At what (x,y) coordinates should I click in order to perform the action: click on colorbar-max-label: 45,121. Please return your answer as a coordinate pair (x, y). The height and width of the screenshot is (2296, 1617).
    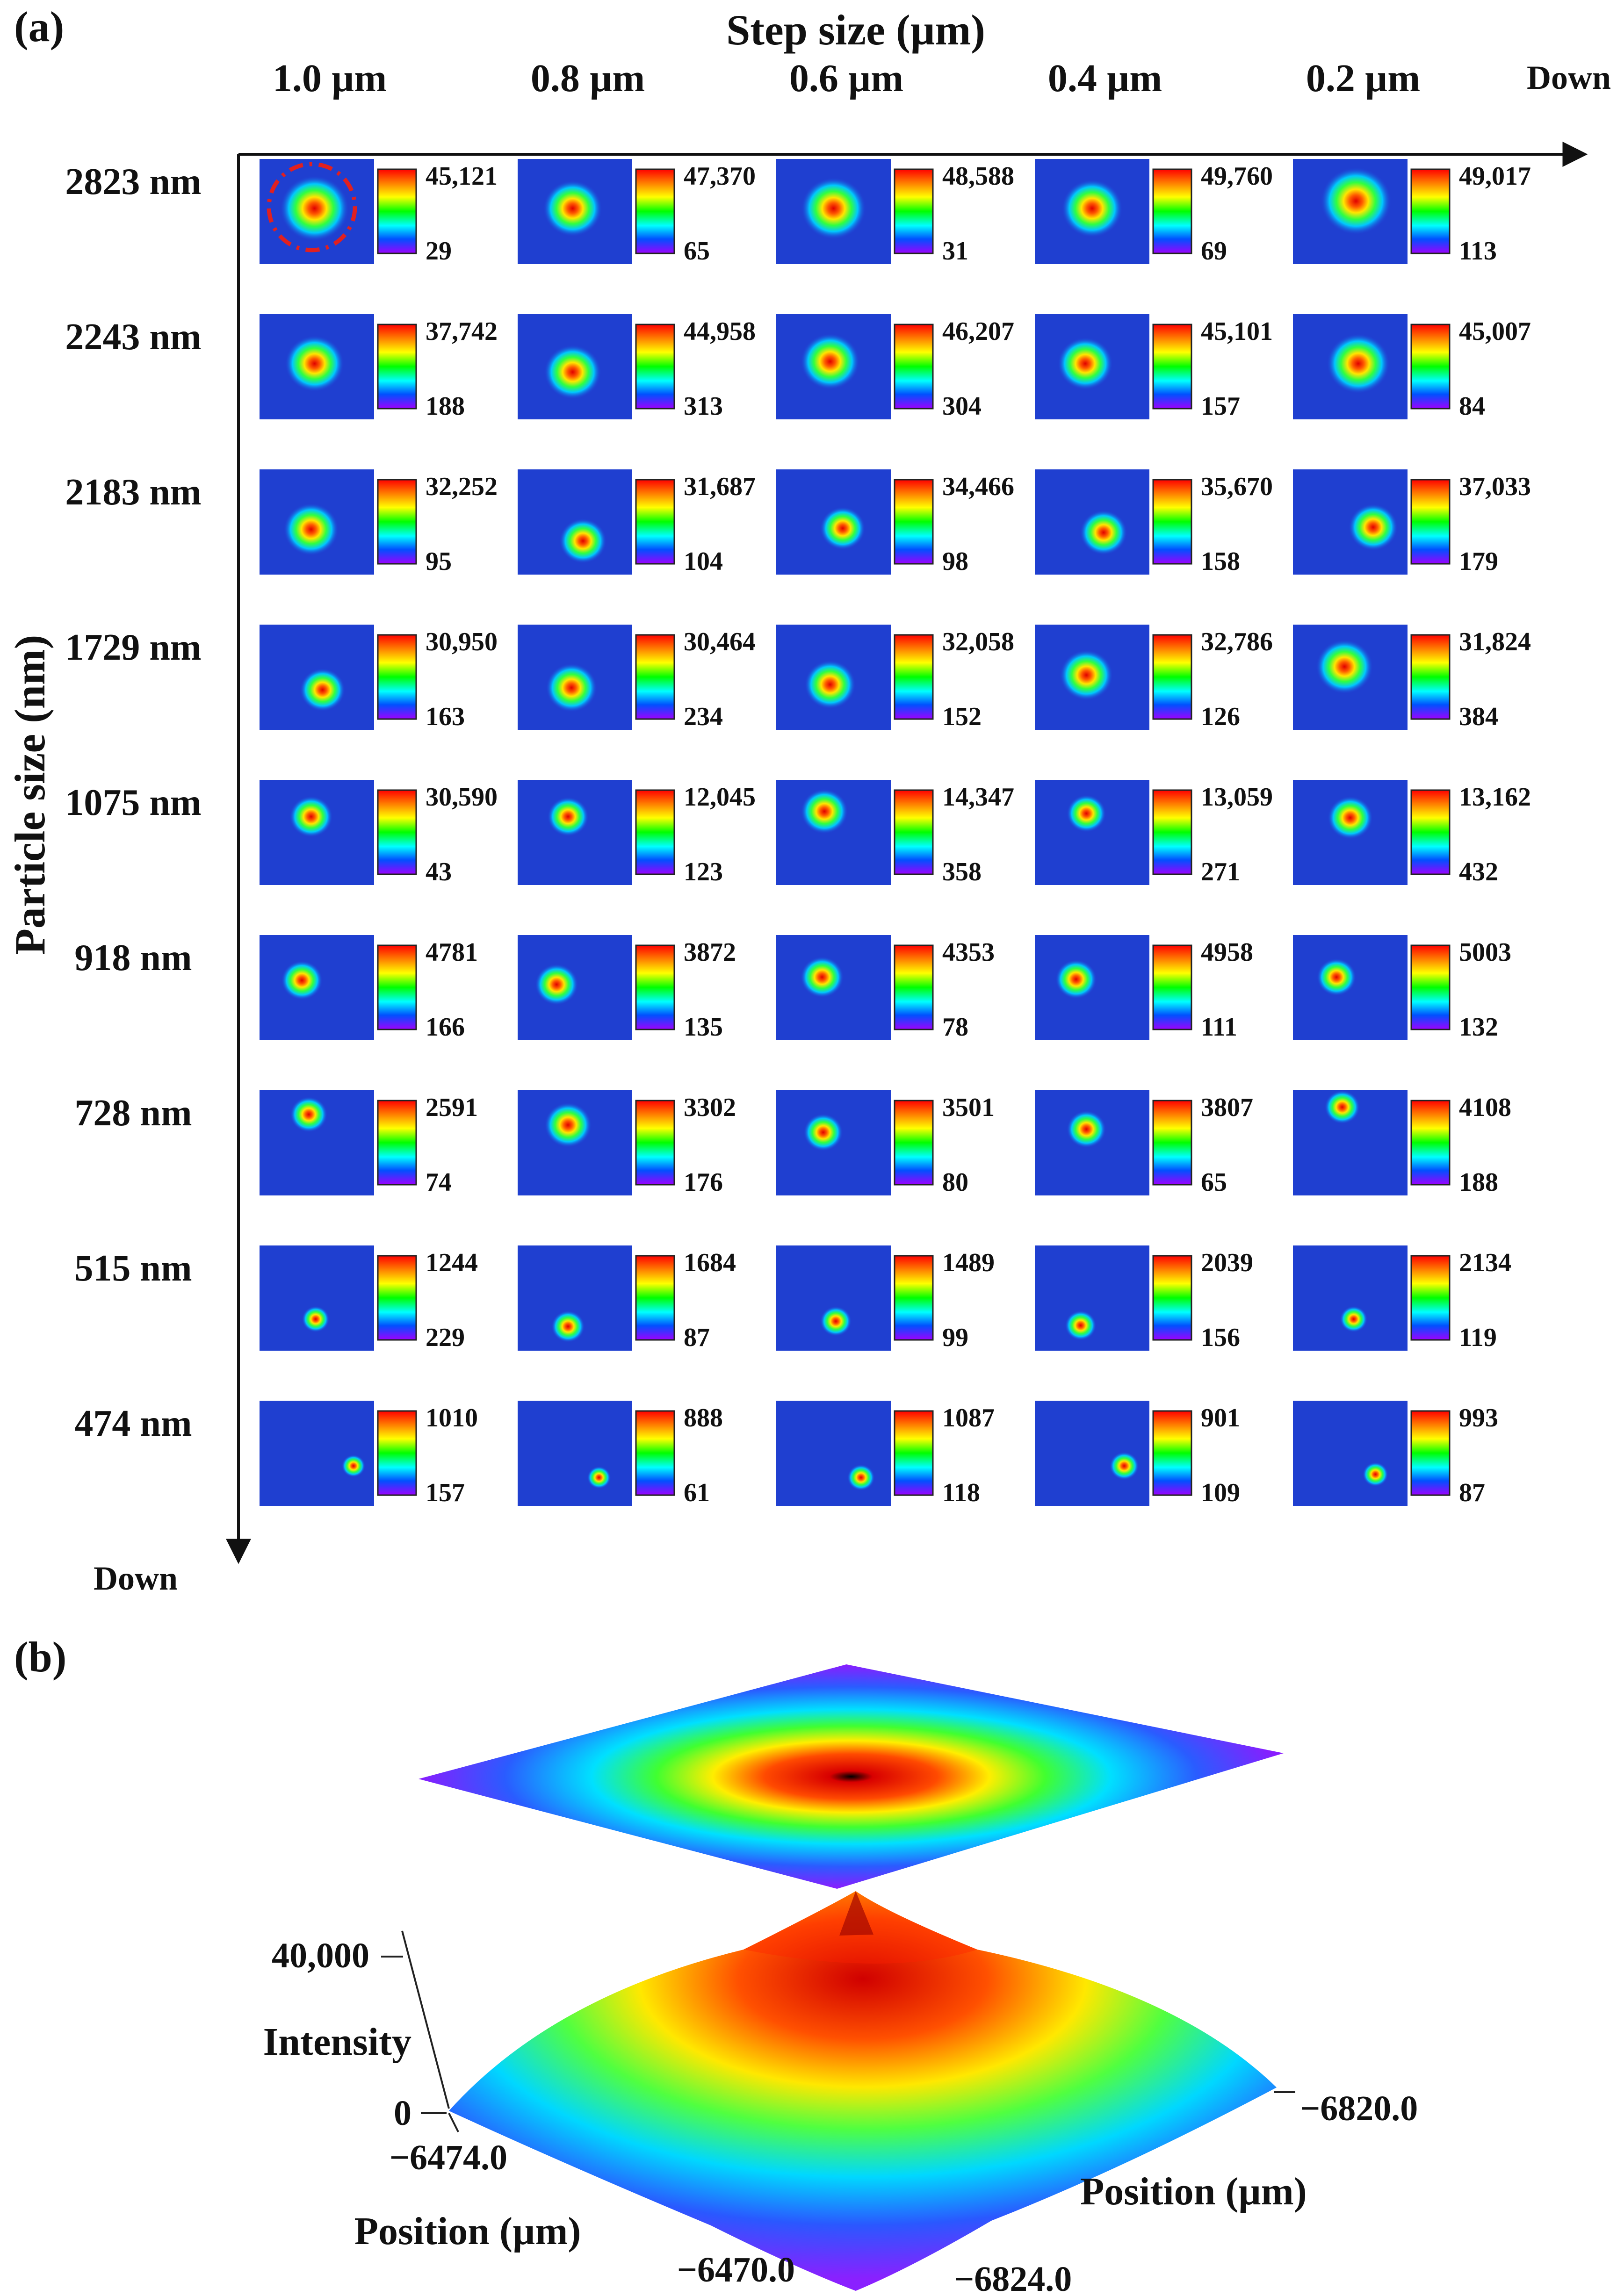
    Looking at the image, I should click on (462, 176).